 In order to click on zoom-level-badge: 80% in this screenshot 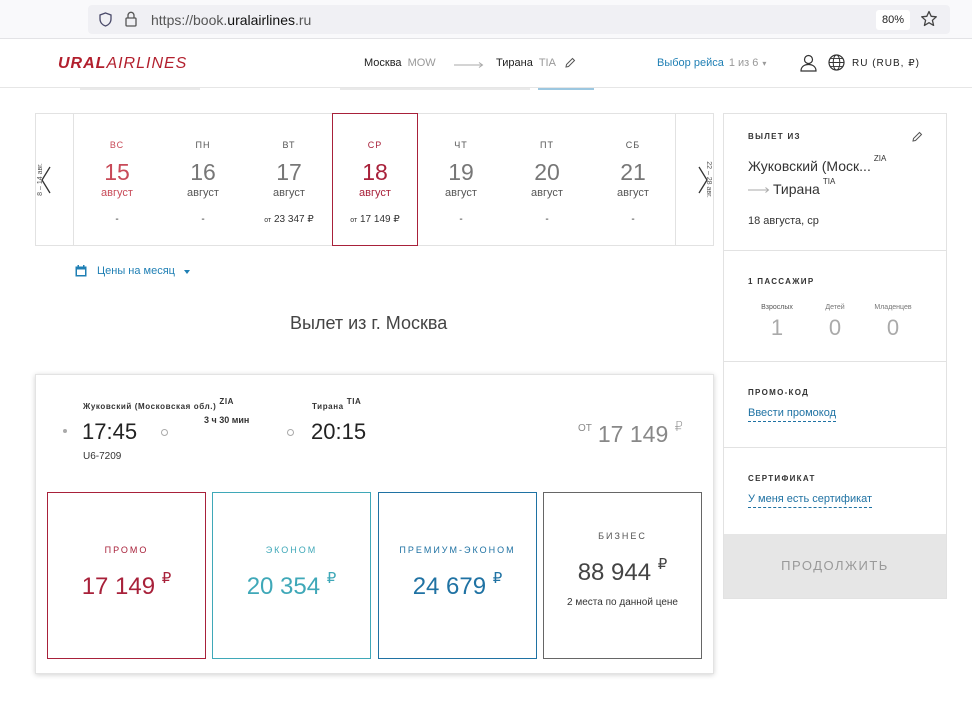, I will do `click(893, 20)`.